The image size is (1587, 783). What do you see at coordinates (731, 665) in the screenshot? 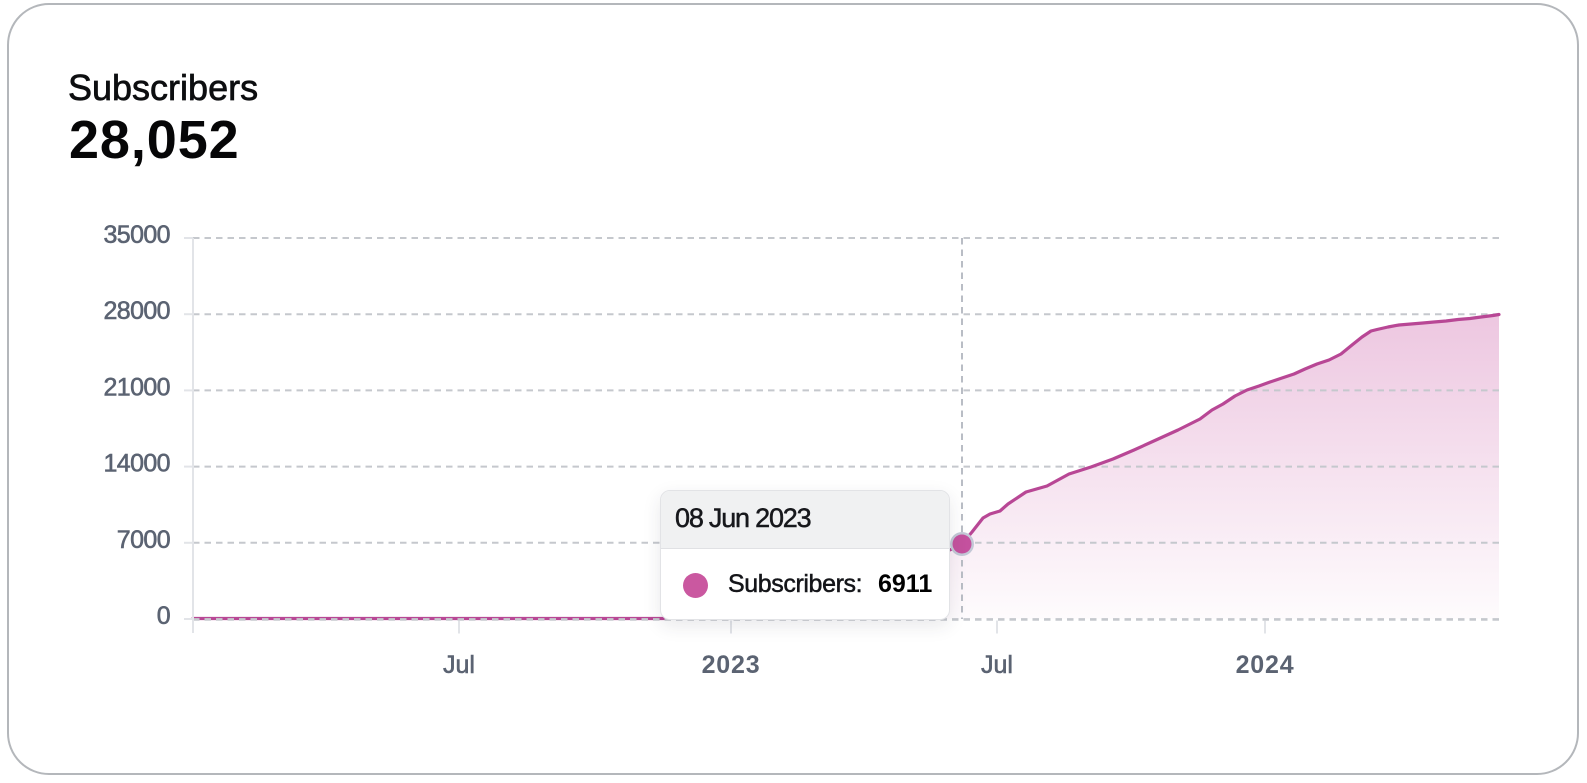
I see `svg-text: 2023` at bounding box center [731, 665].